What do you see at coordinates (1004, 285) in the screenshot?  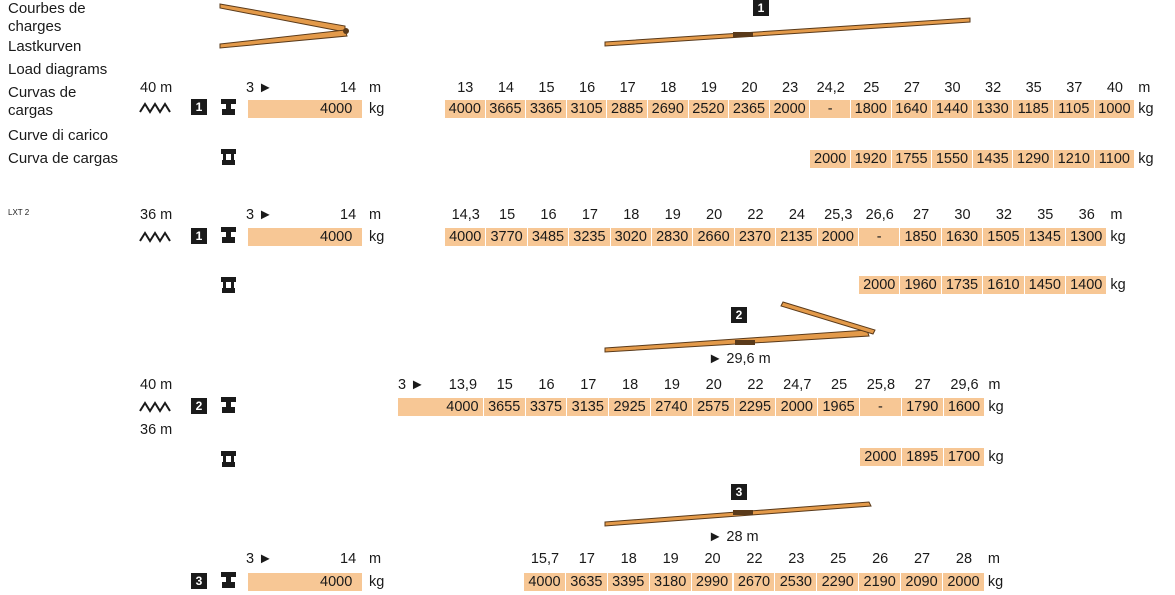 I see `load-cell: 1610` at bounding box center [1004, 285].